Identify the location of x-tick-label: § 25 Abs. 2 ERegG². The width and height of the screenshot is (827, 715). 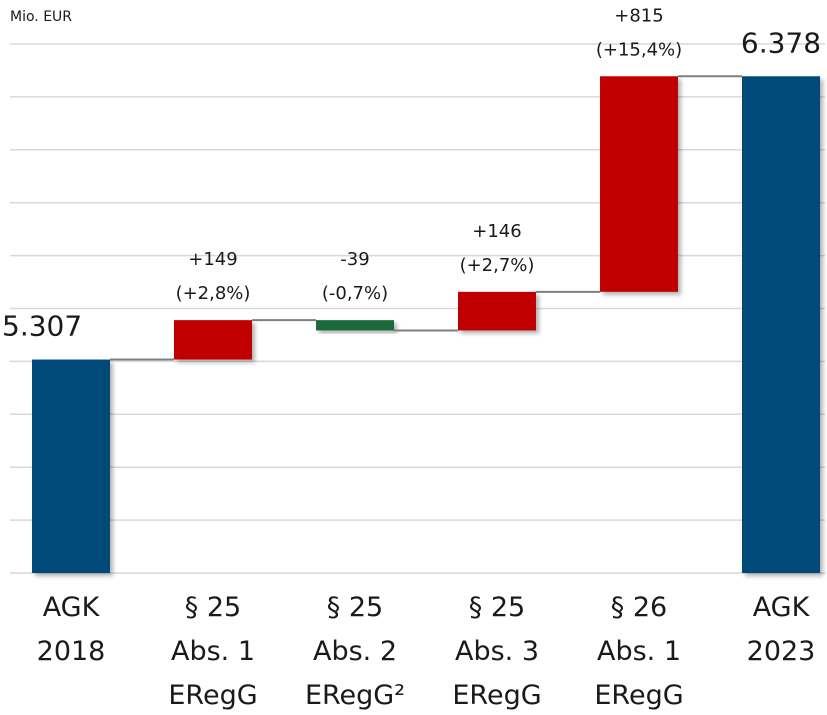
(355, 651).